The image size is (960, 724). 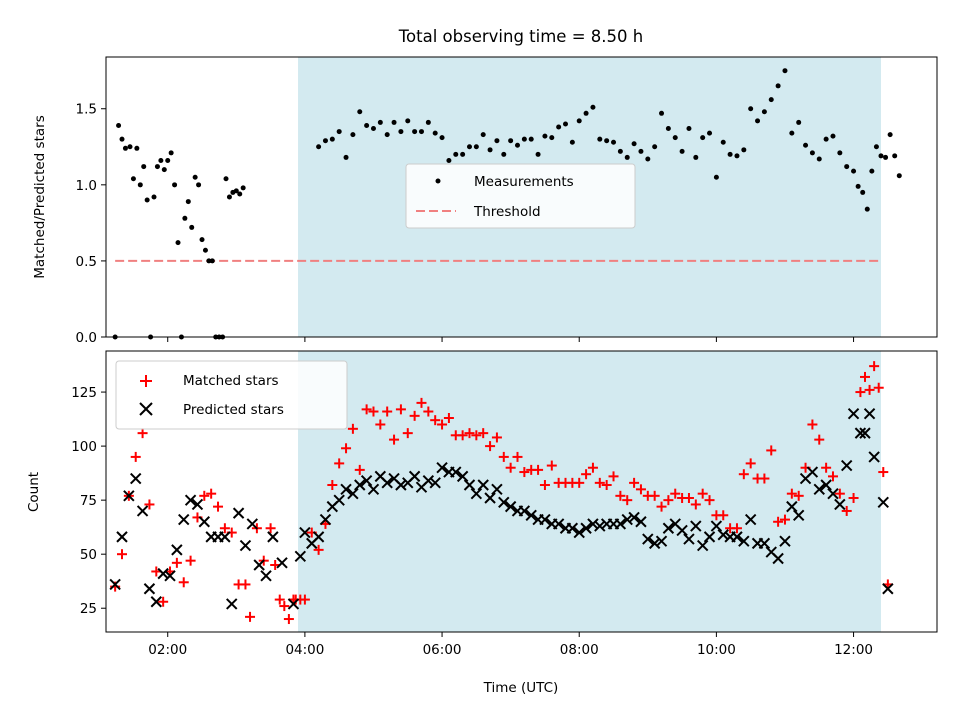 I want to click on top-legend: Measurements Threshold, so click(x=520, y=196).